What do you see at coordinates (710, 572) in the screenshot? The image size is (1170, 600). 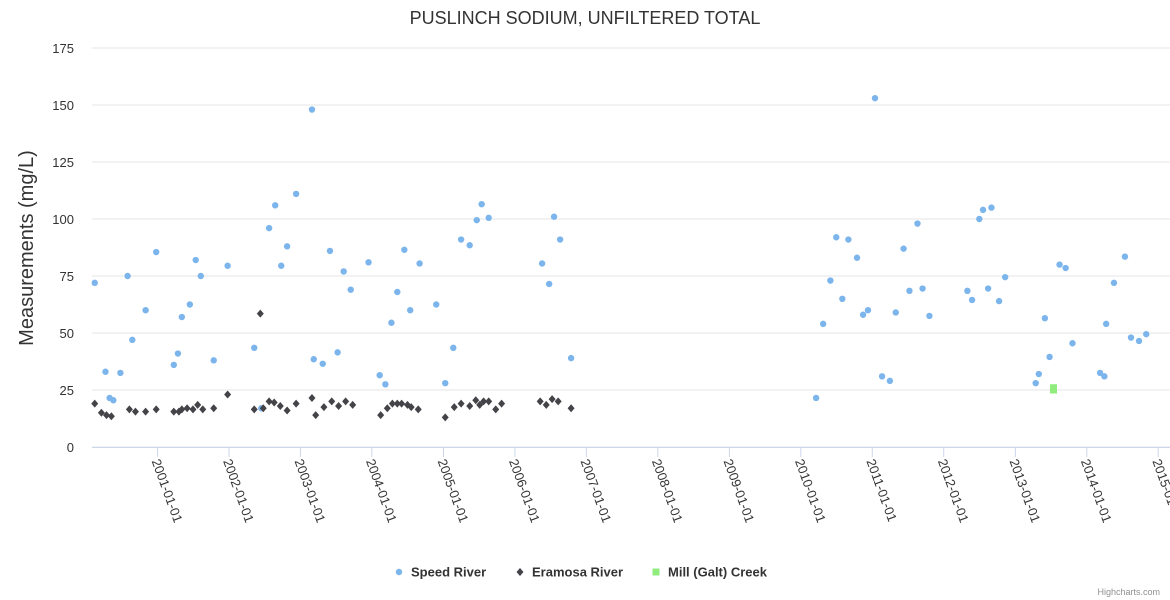 I see `legend-item: Mill (Galt) Creek` at bounding box center [710, 572].